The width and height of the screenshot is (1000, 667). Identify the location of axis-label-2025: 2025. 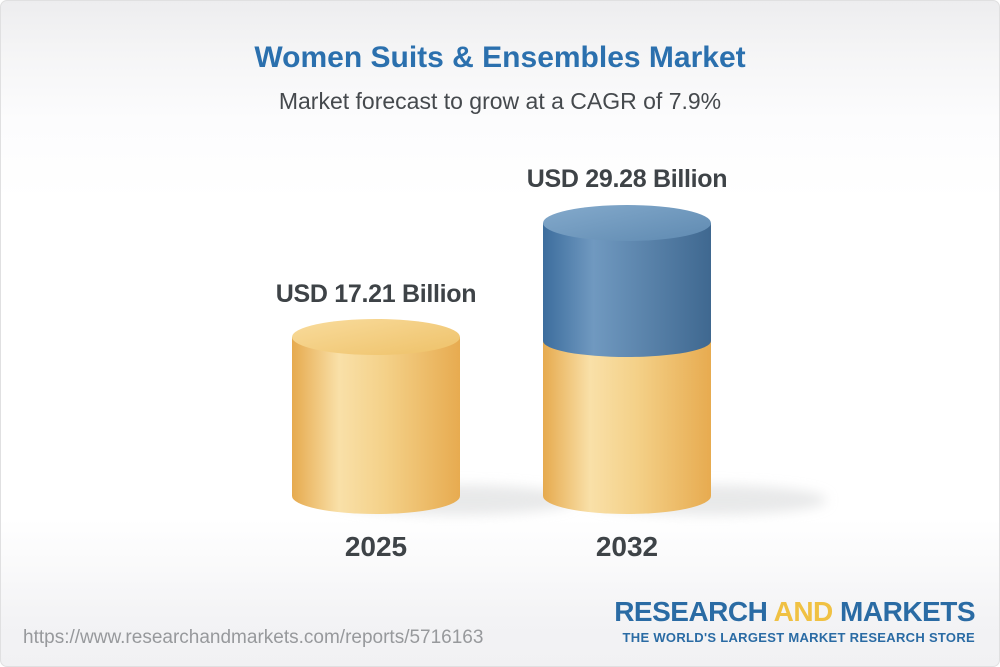
(376, 546).